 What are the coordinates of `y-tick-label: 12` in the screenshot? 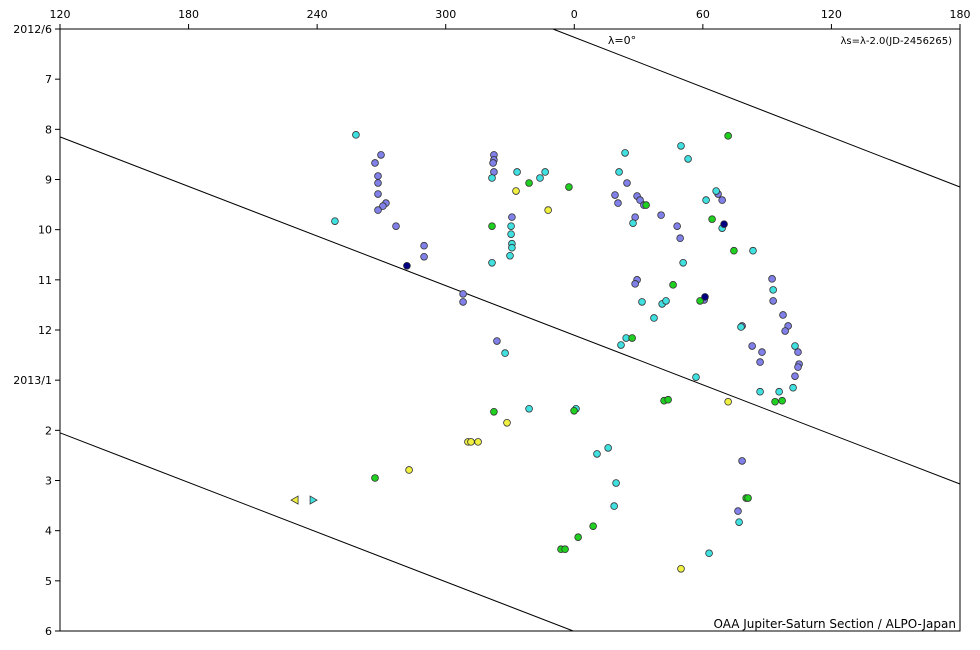 It's located at (45, 330).